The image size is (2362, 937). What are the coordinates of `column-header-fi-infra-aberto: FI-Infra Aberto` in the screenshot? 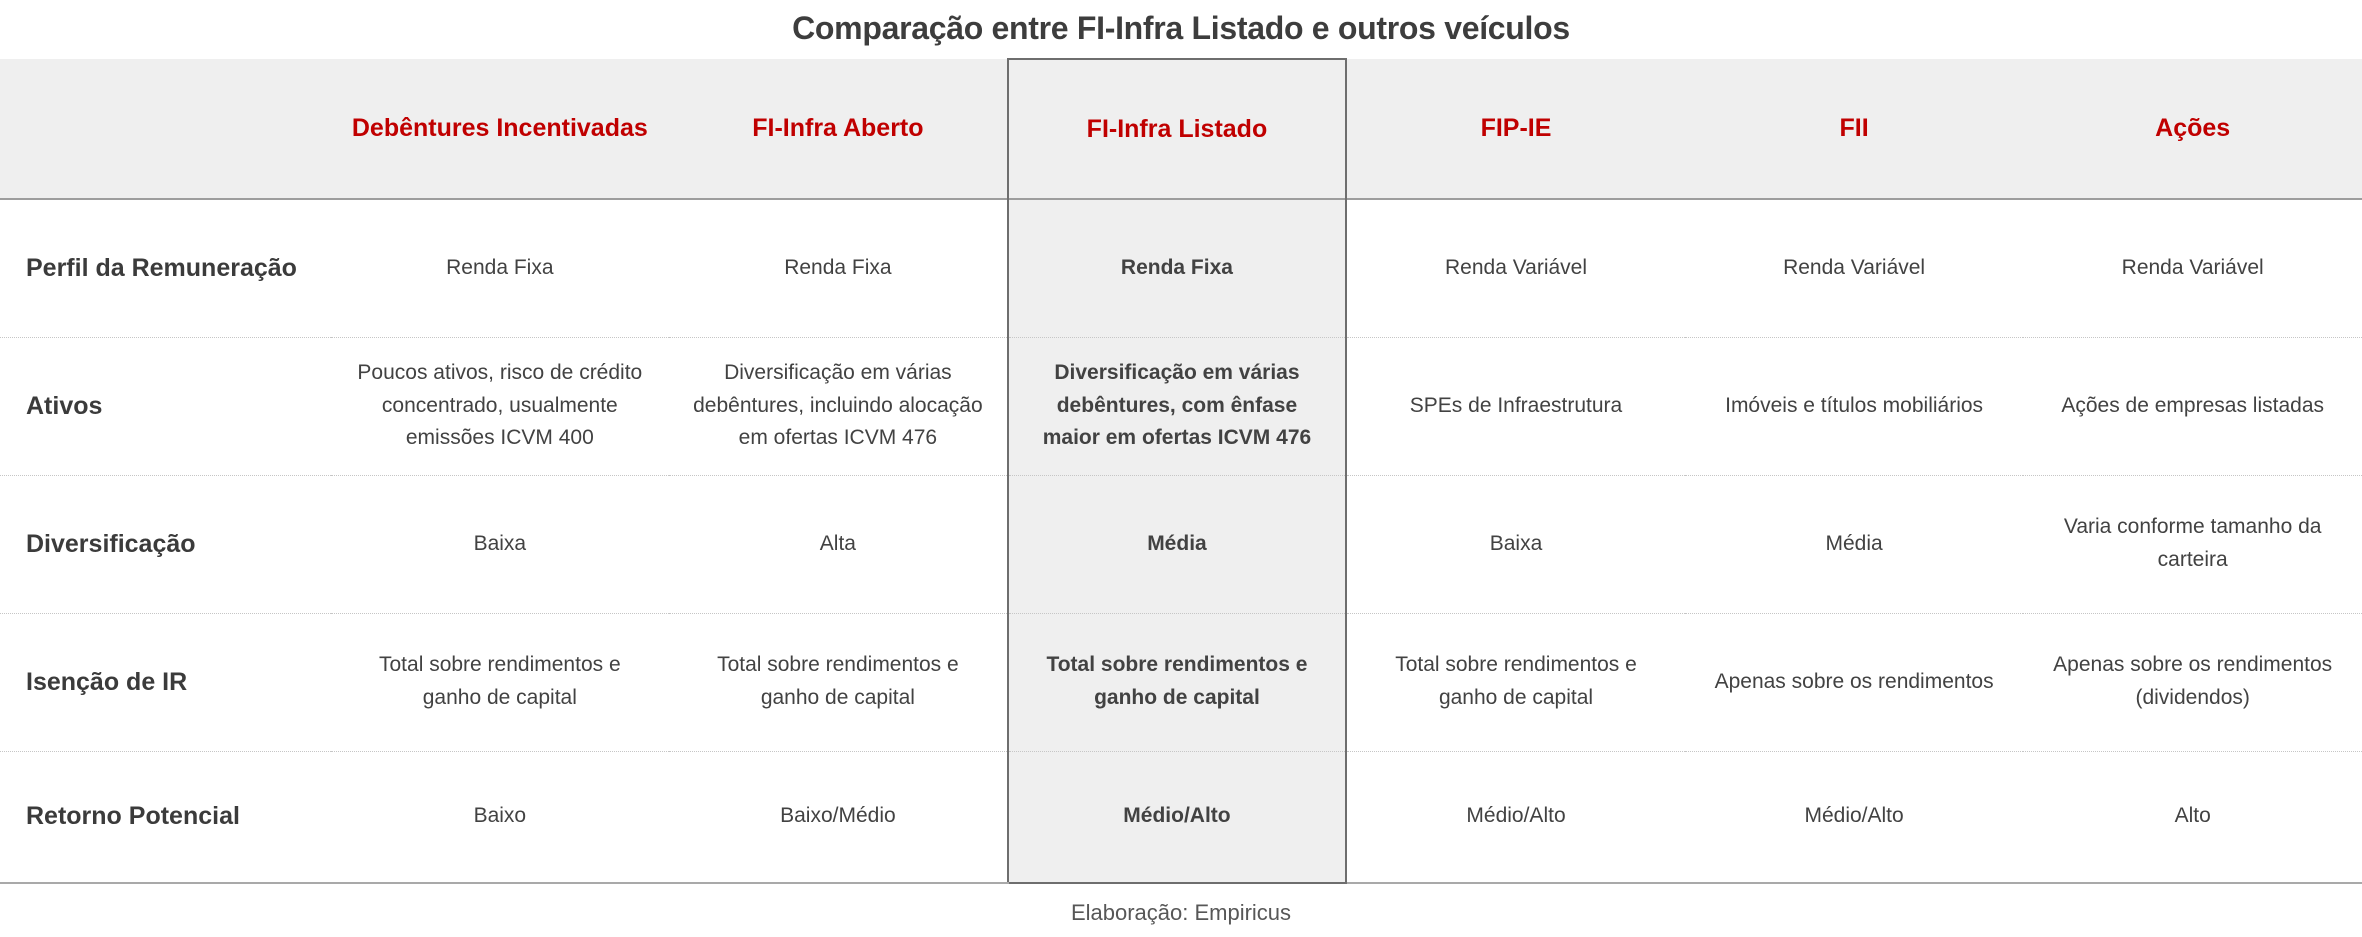 It's located at (838, 129).